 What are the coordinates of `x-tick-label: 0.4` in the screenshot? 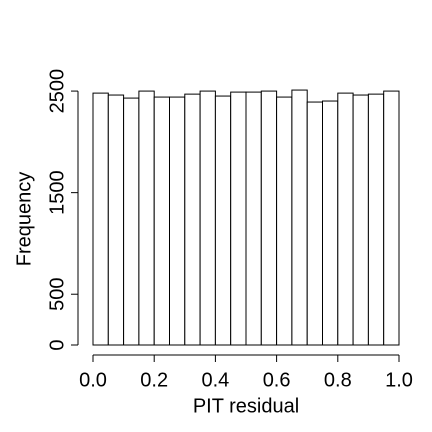 It's located at (215, 380).